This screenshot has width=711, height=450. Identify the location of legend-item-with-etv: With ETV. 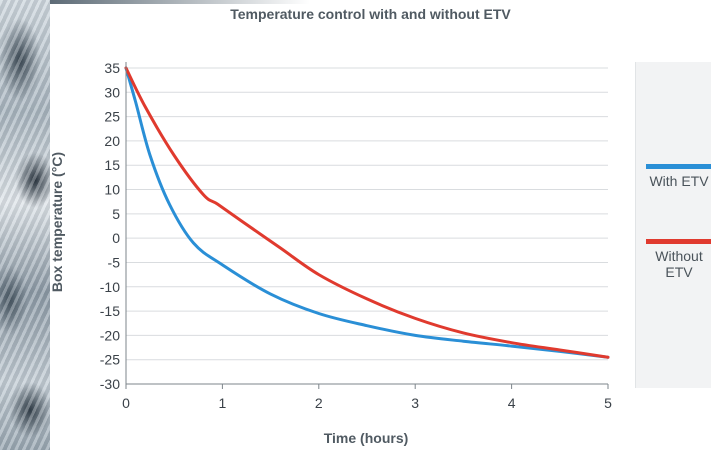
(678, 176).